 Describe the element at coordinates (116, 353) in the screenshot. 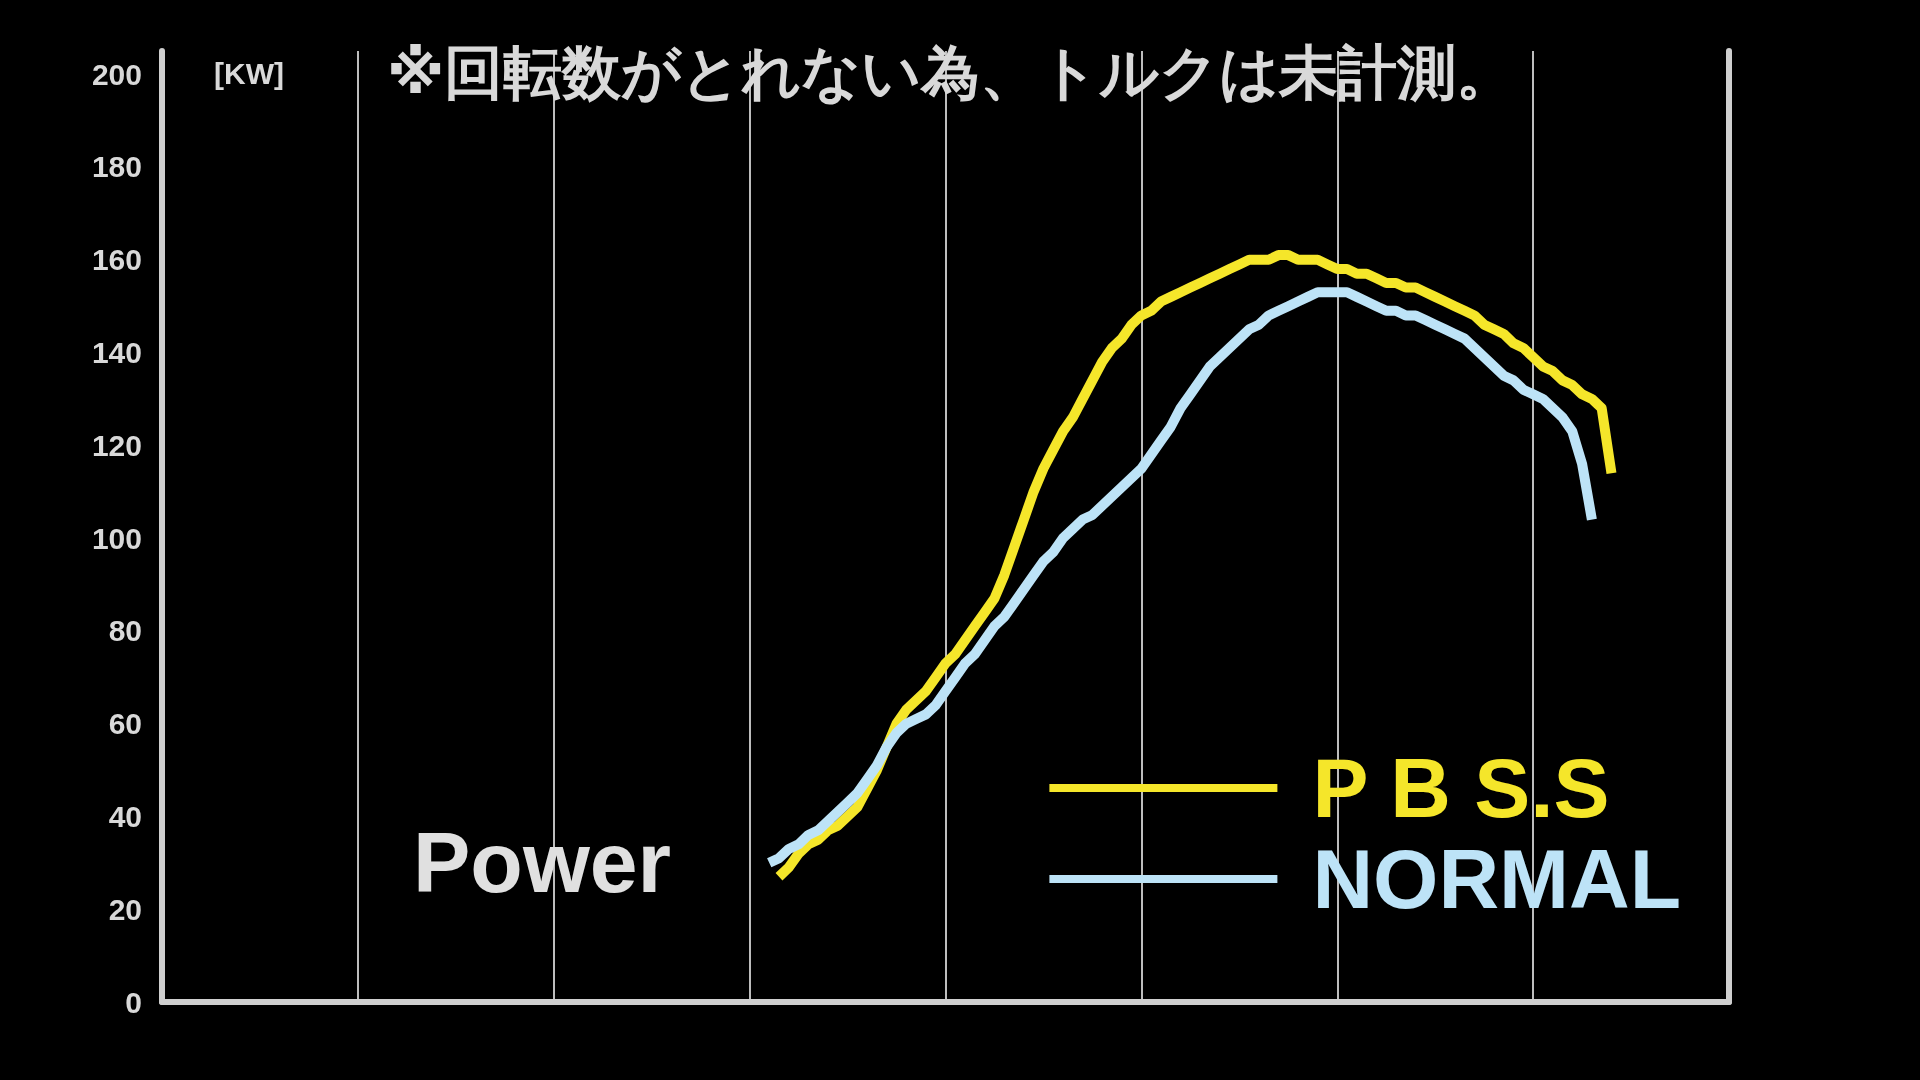

I see `y-tick-label: 140` at that location.